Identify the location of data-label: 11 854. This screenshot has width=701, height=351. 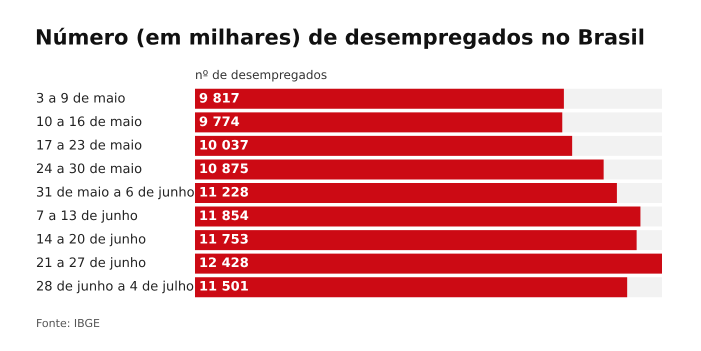
(224, 216).